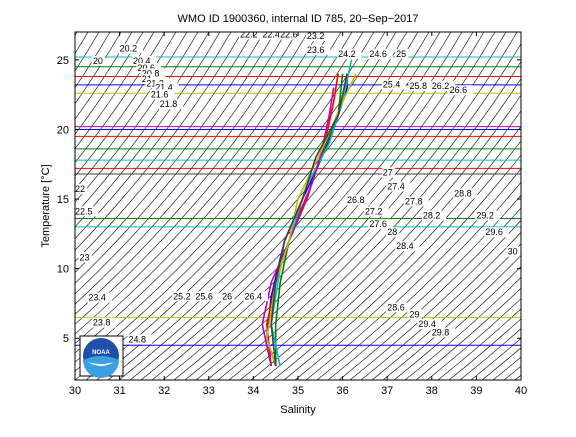 Image resolution: width=576 pixels, height=437 pixels. What do you see at coordinates (401, 54) in the screenshot?
I see `sigma-label: 25` at bounding box center [401, 54].